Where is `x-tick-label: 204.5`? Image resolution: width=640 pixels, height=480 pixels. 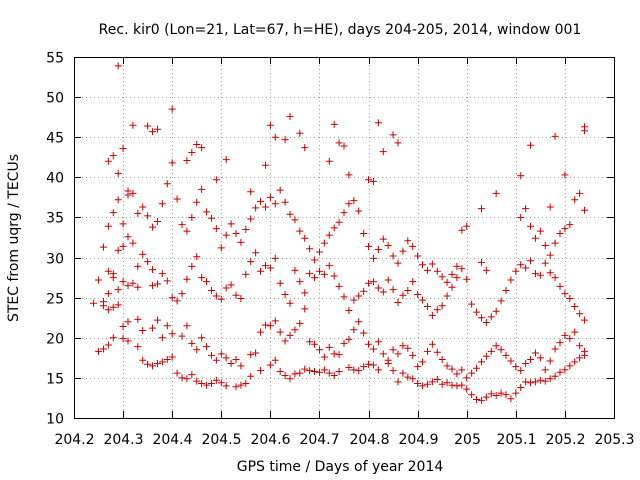 x-tick-label: 204.5 is located at coordinates (221, 440).